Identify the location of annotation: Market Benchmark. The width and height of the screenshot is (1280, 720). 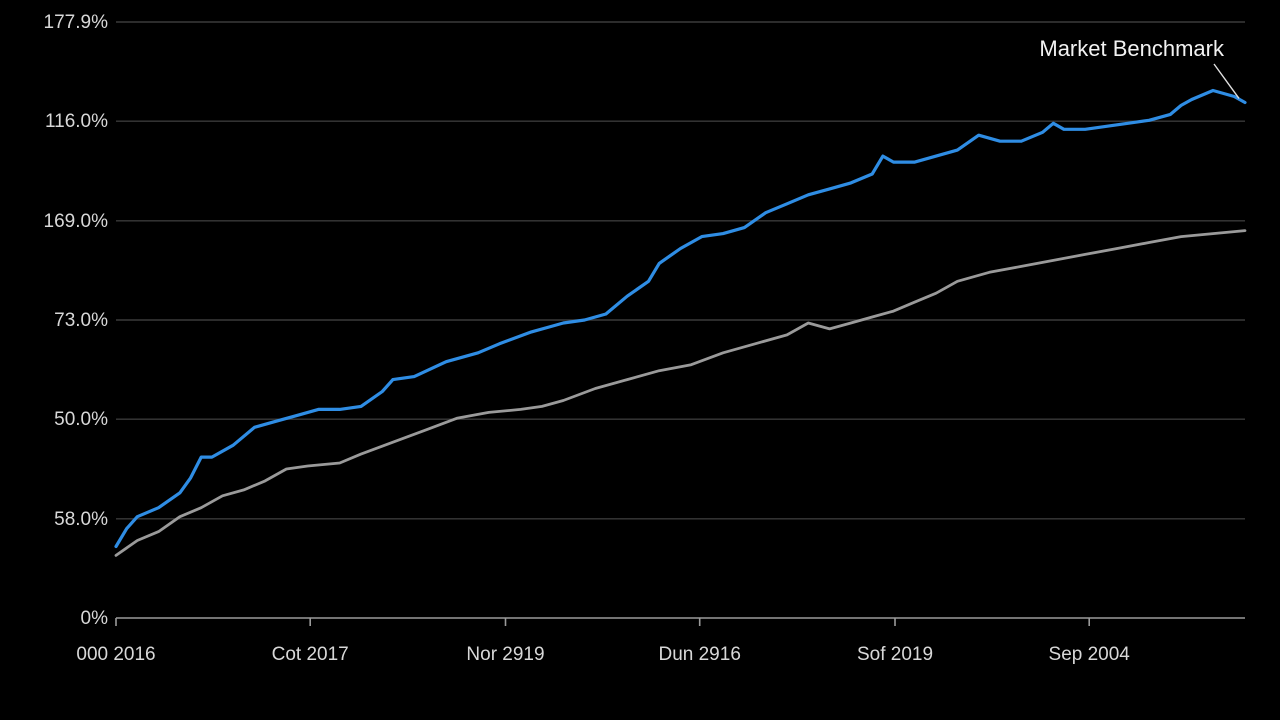
(1139, 67).